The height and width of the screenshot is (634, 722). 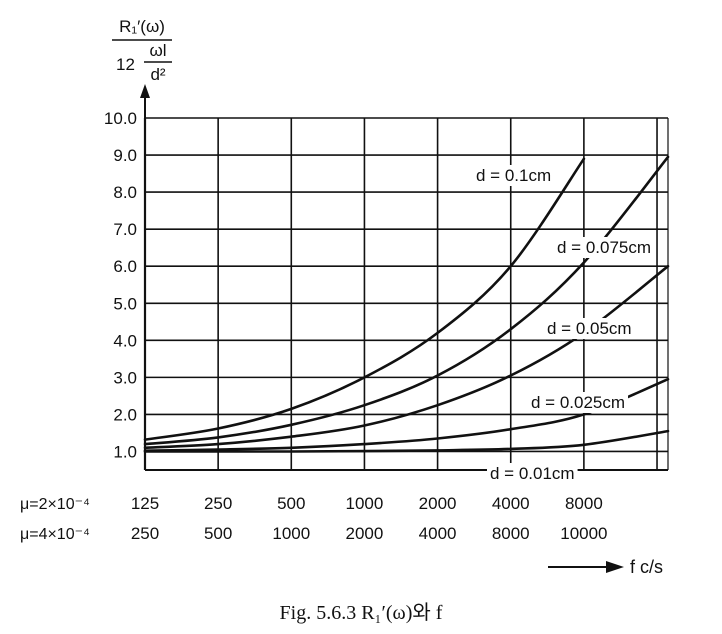 I want to click on y-tick-label: 1.0, so click(x=125, y=451).